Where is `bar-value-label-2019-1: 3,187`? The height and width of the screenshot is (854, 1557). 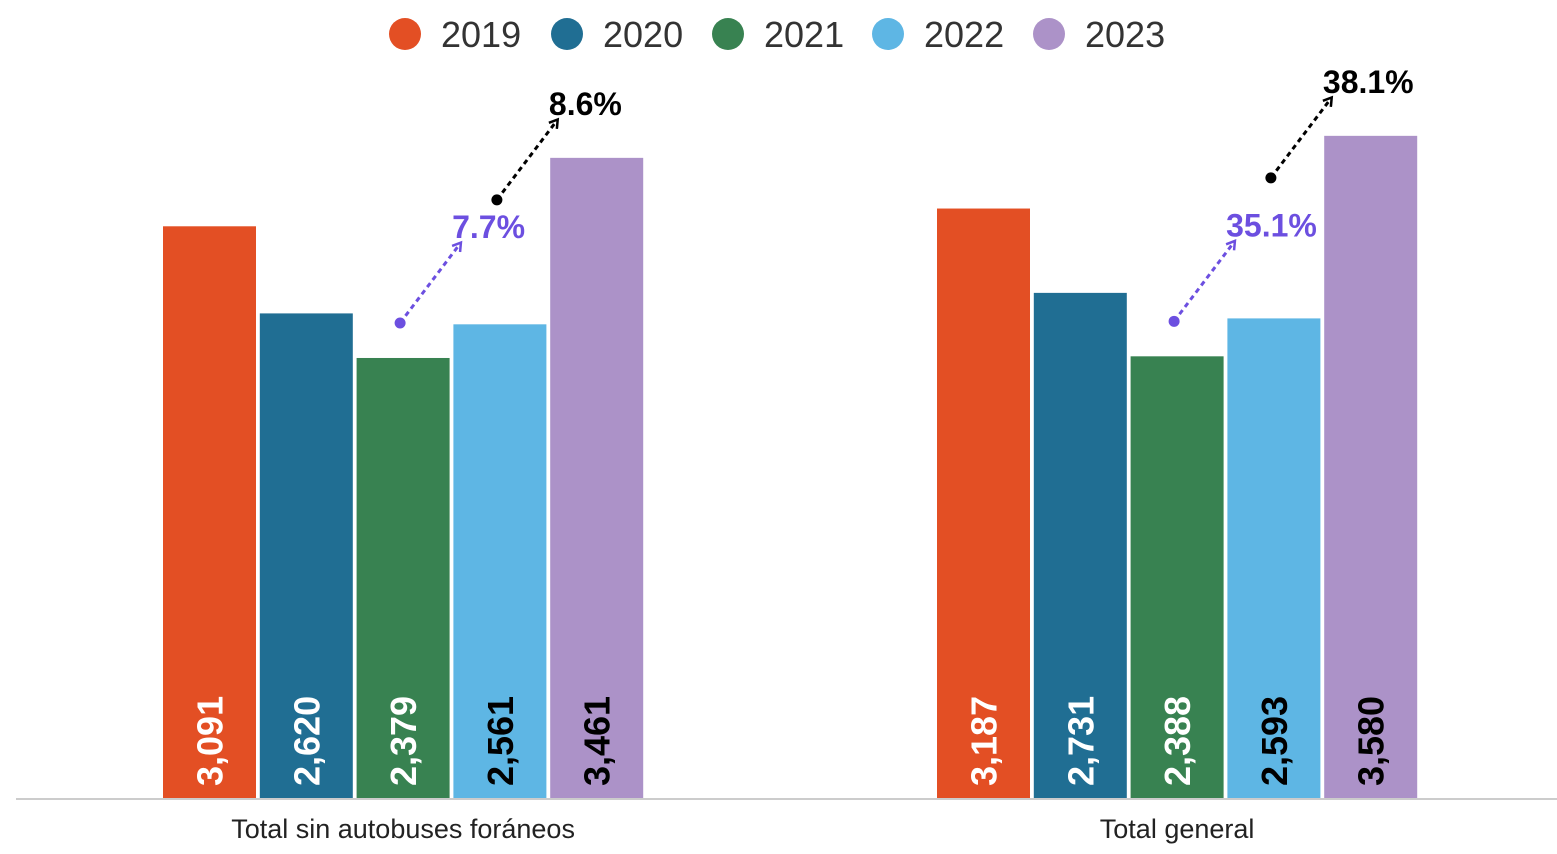
bar-value-label-2019-1: 3,187 is located at coordinates (984, 741).